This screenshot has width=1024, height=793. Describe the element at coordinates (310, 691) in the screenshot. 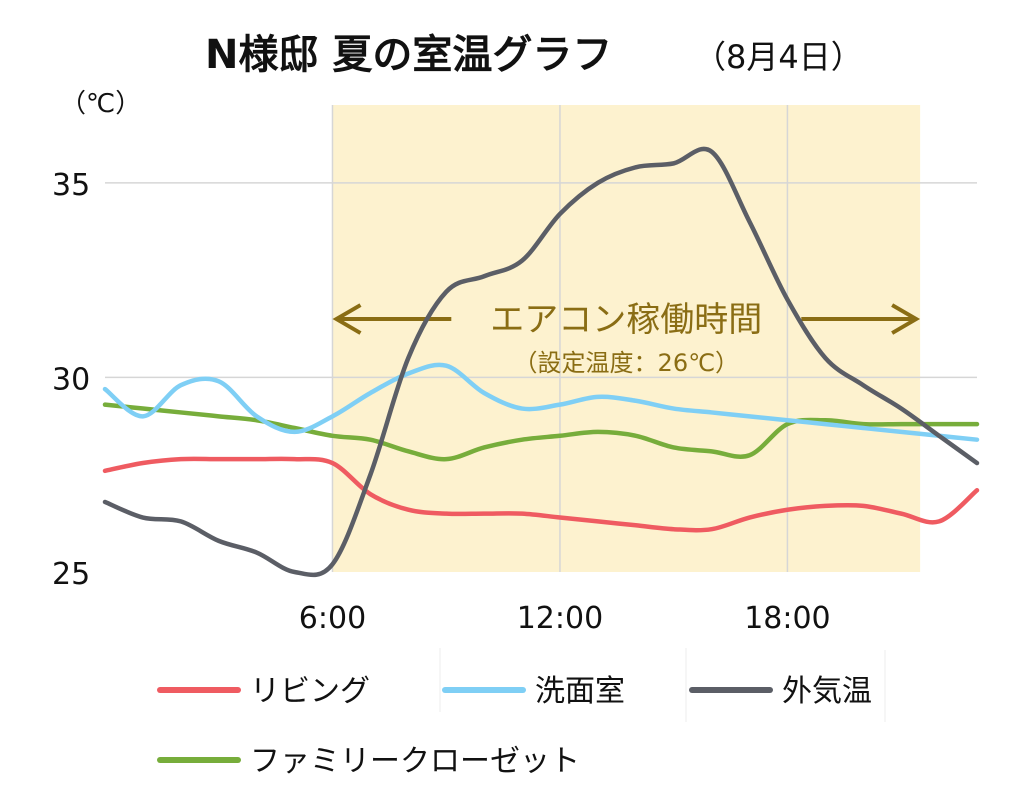

I see `legend-label: リビング` at that location.